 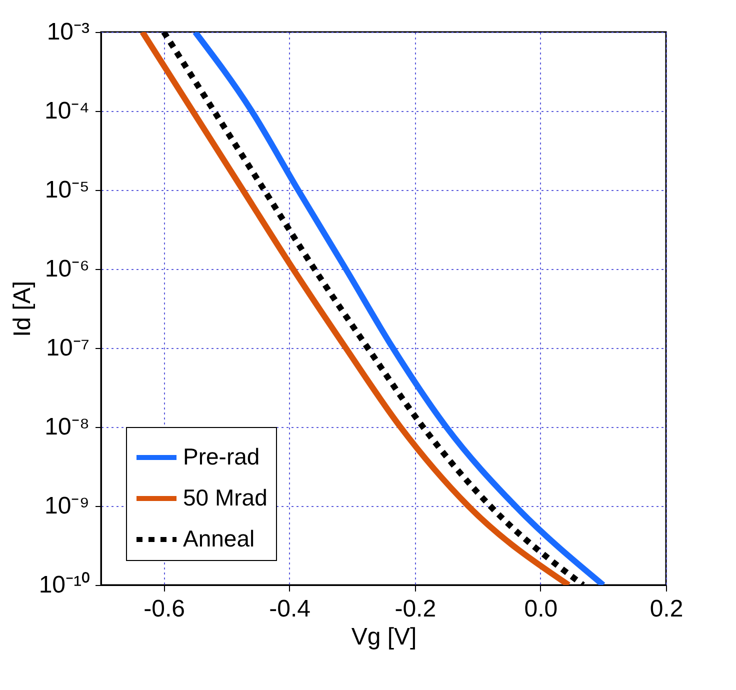 What do you see at coordinates (68, 348) in the screenshot?
I see `y-tick-label: 10⁻⁷` at bounding box center [68, 348].